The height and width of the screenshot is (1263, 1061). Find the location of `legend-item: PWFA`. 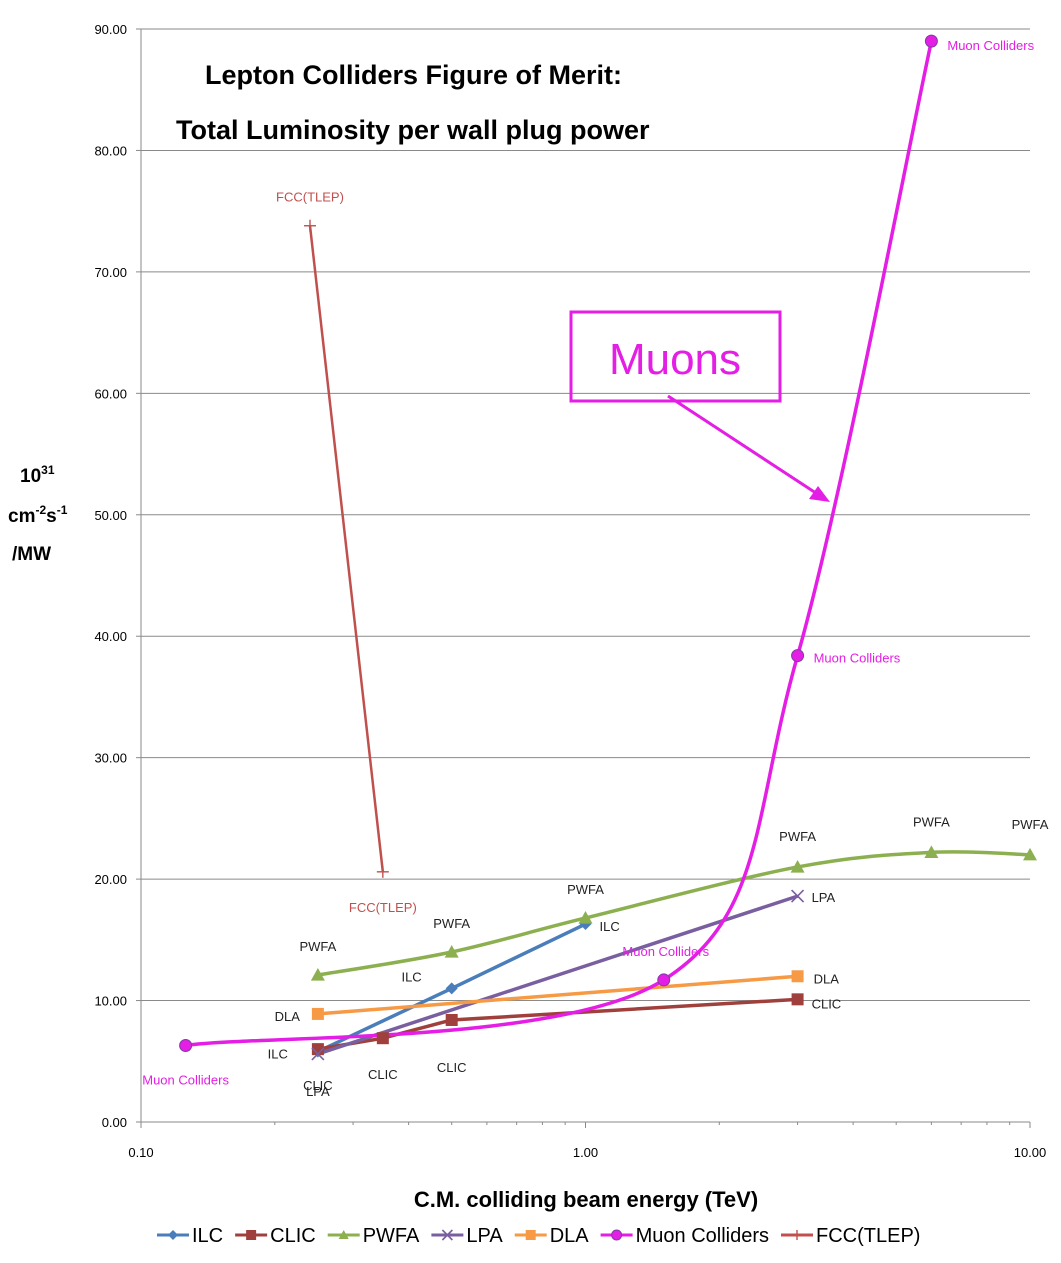

legend-item: PWFA is located at coordinates (373, 1236).